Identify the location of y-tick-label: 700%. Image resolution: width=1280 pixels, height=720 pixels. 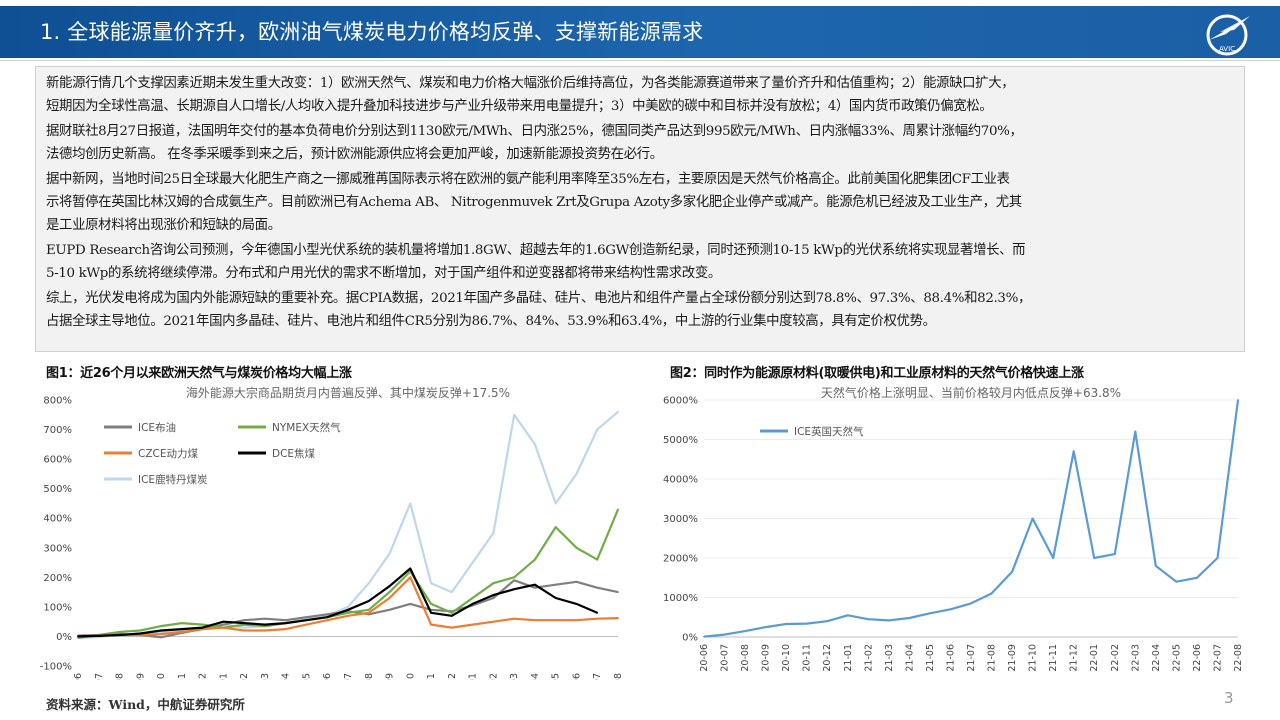
(57, 430).